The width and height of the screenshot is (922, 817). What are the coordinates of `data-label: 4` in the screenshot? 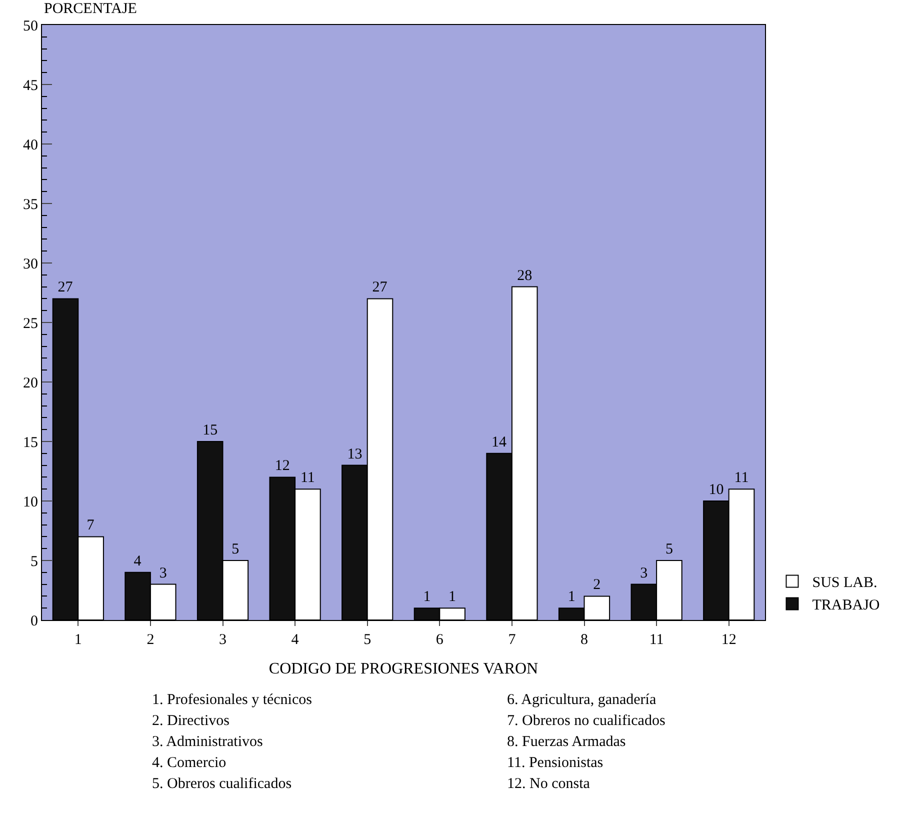 It's located at (138, 561).